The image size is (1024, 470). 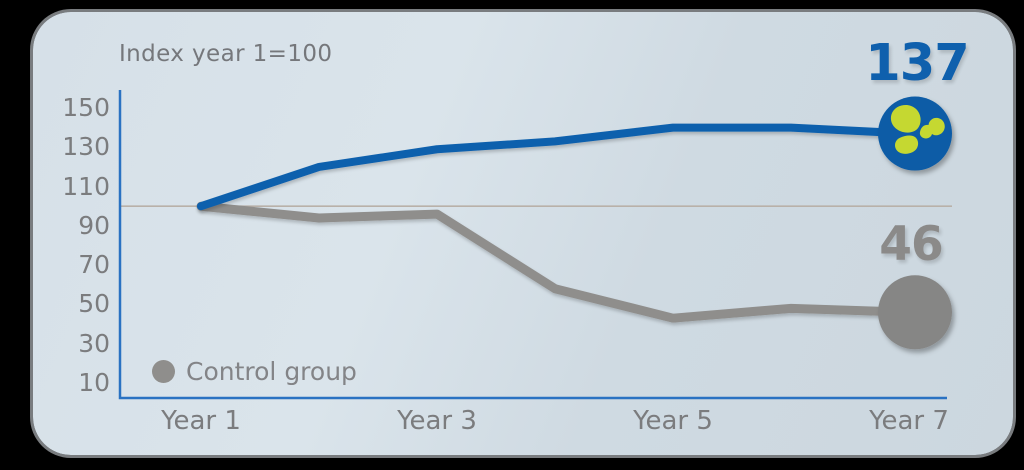 I want to click on y-tick-label: 130, so click(x=86, y=147).